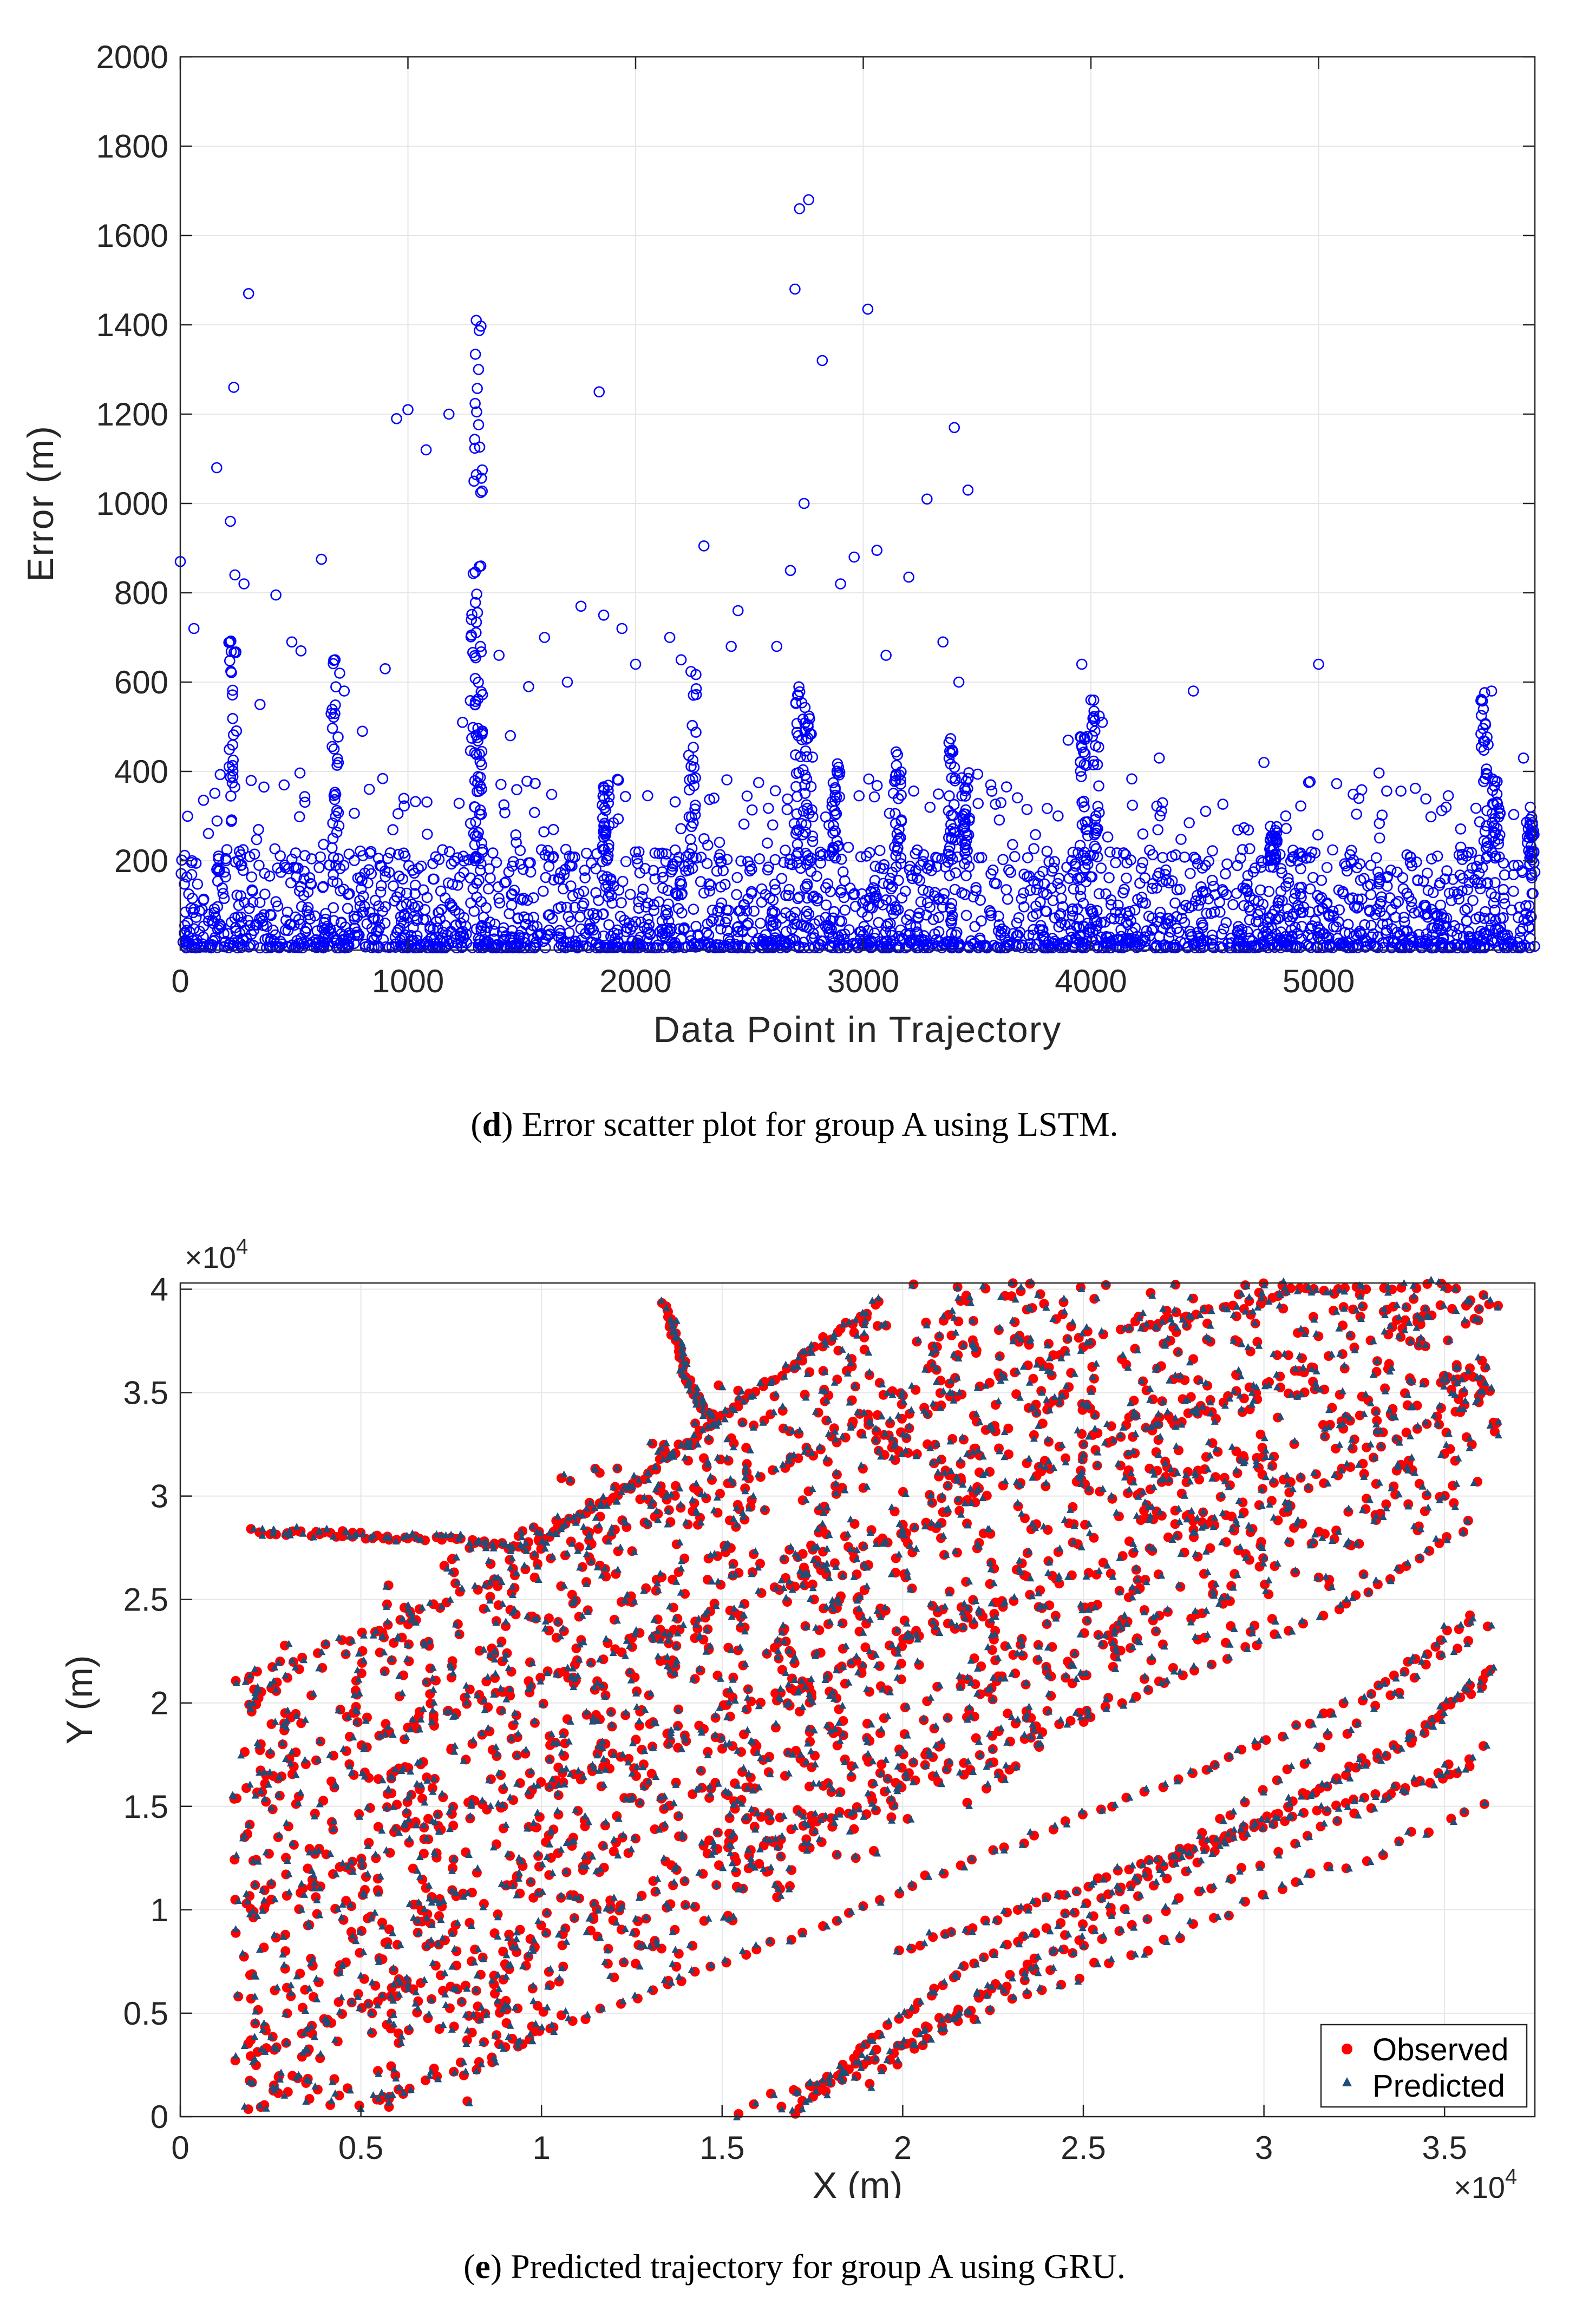  Describe the element at coordinates (132, 236) in the screenshot. I see `y-tick-label-d: 1600` at that location.